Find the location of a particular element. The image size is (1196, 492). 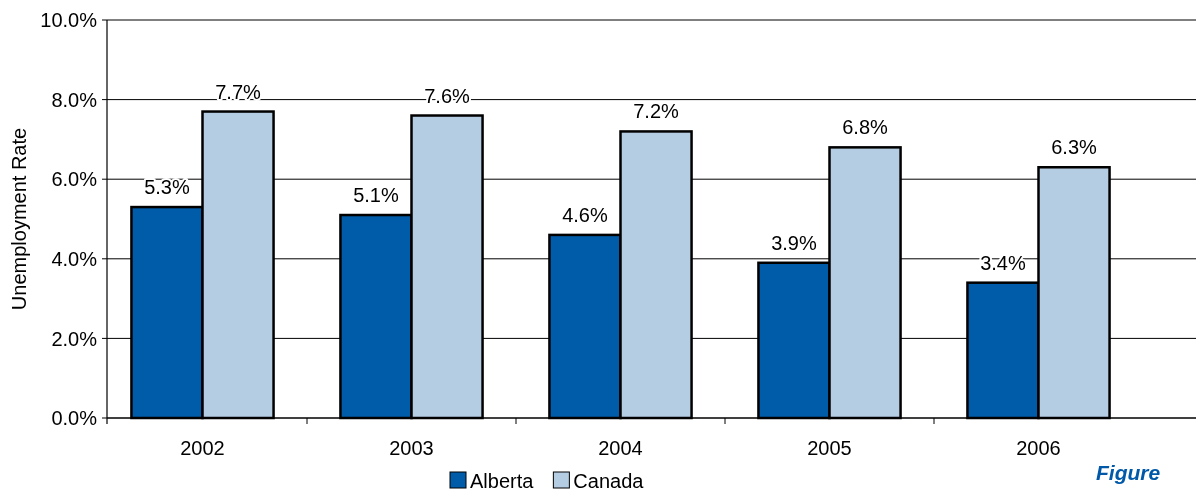

x-tick-label: 2005 is located at coordinates (829, 448).